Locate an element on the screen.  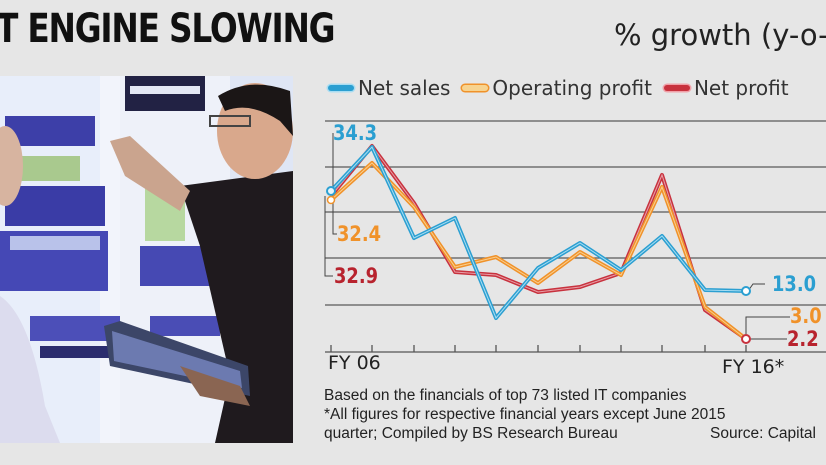
legend-label-net-profit: Net profit is located at coordinates (741, 88).